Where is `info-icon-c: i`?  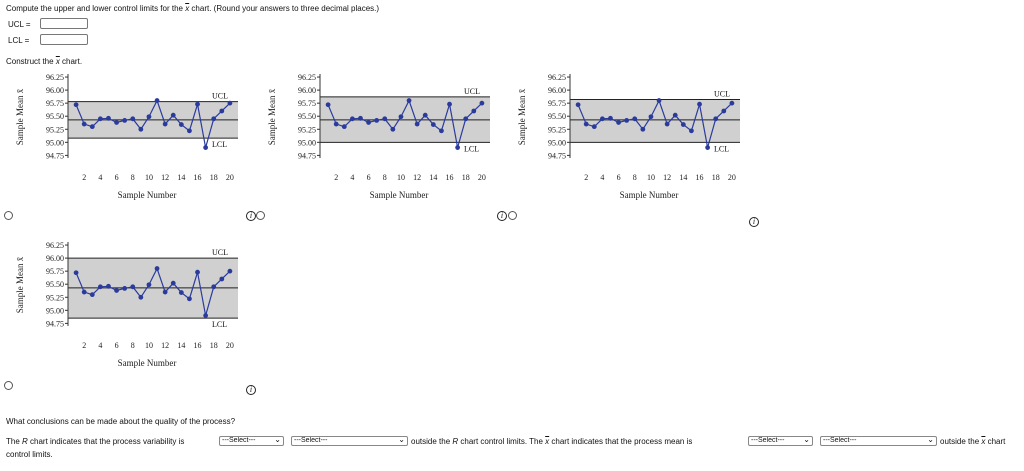
info-icon-c: i is located at coordinates (754, 222).